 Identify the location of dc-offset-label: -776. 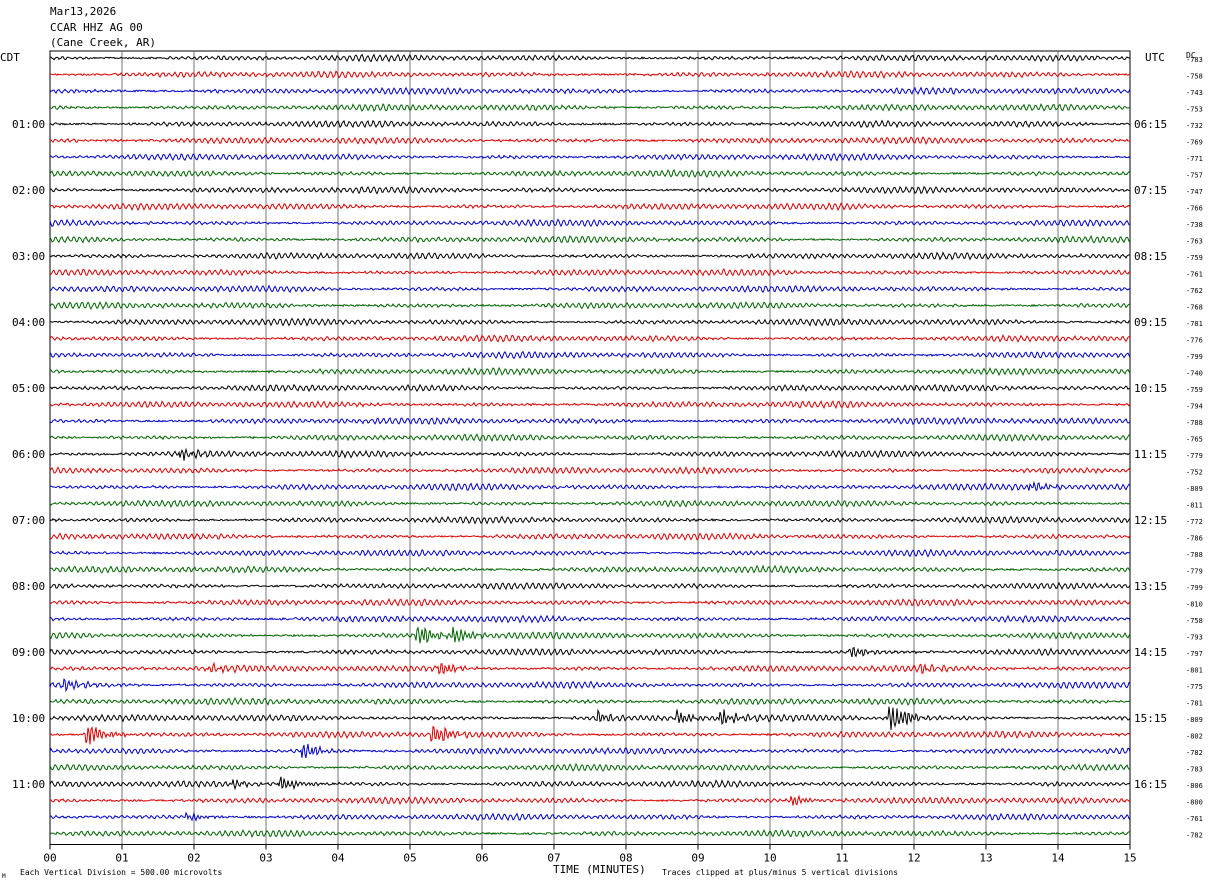
(1194, 341).